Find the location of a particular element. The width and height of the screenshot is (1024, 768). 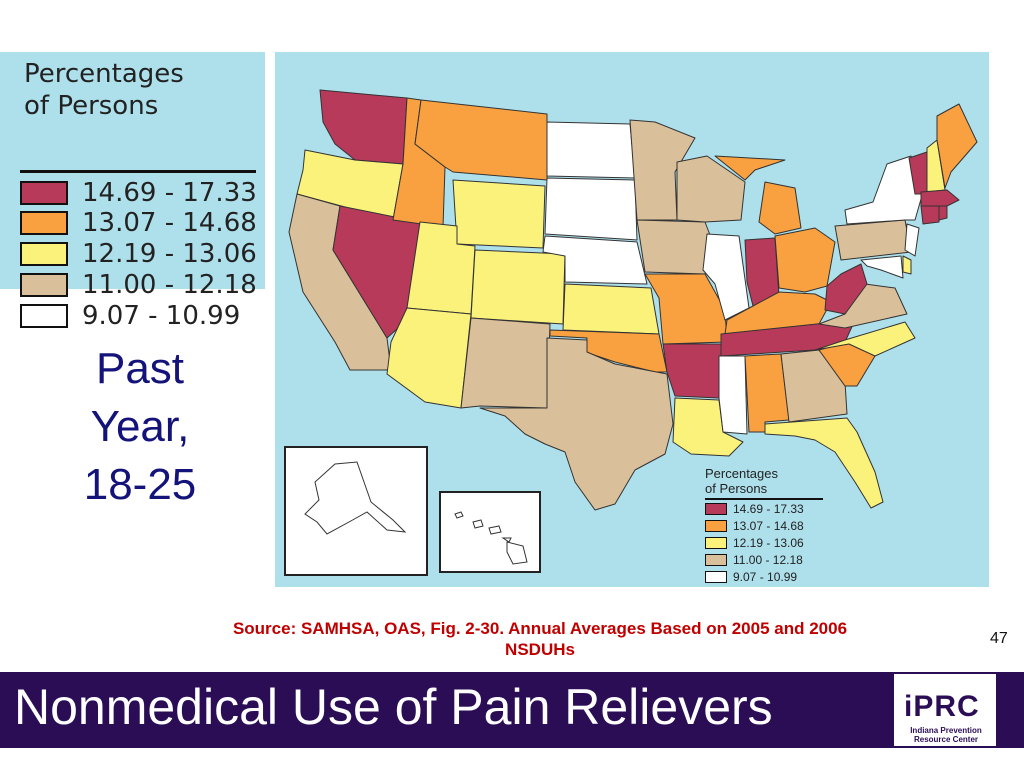

map-legend-label: 12.19 - 13.06 is located at coordinates (768, 543).